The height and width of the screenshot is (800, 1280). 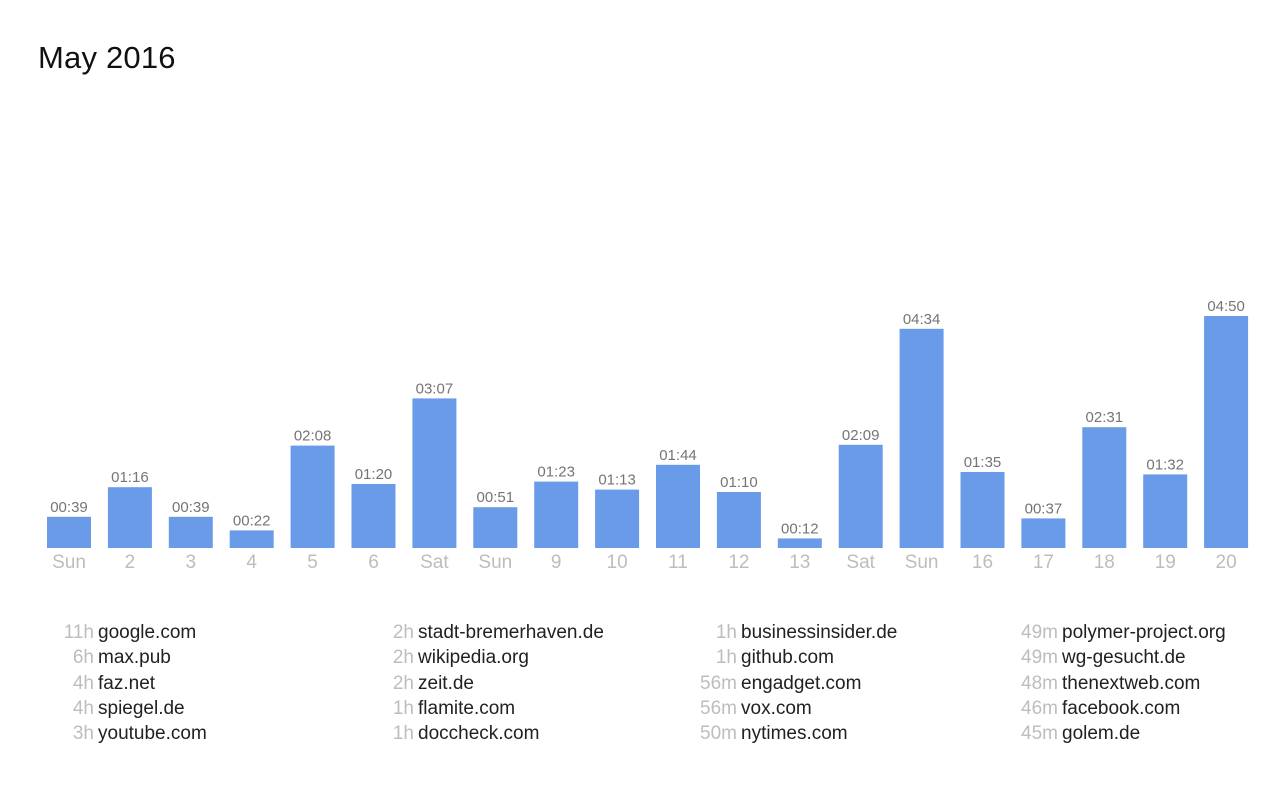 I want to click on site-row: 2h wikipedia.org, so click(x=481, y=657).